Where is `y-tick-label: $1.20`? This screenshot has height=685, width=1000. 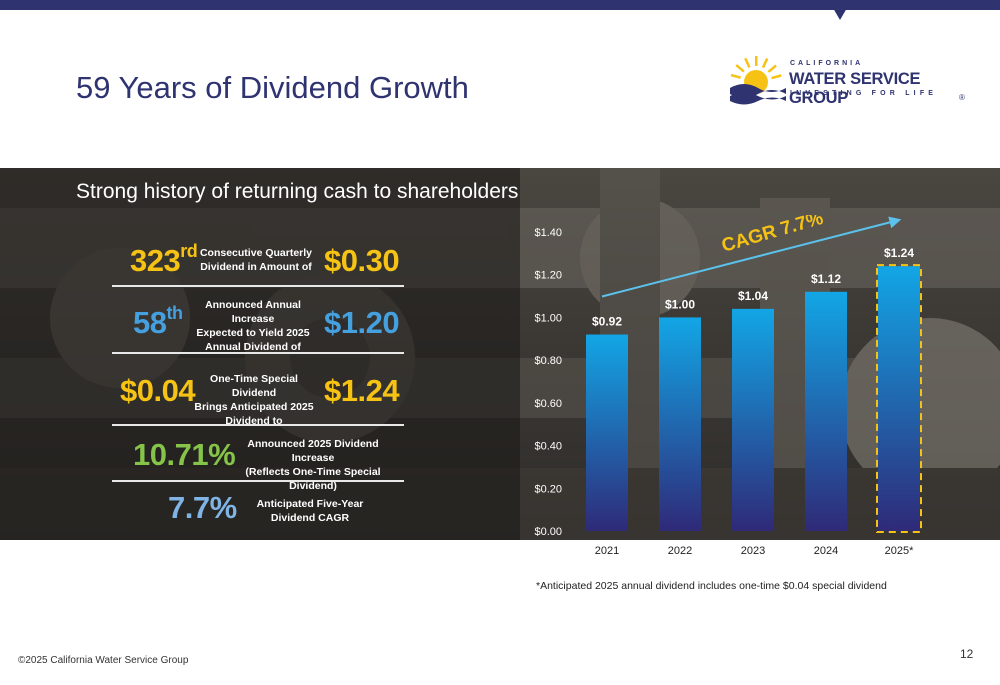
y-tick-label: $1.20 is located at coordinates (548, 276).